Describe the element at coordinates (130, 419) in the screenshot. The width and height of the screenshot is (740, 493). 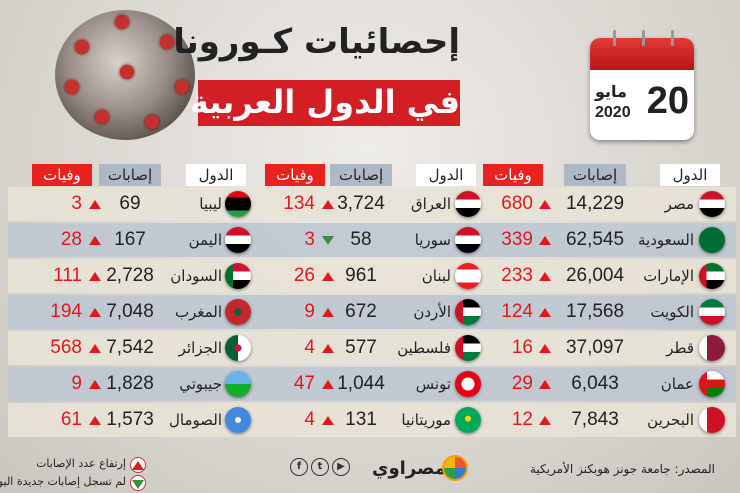
I see `cases-value: 1,573` at that location.